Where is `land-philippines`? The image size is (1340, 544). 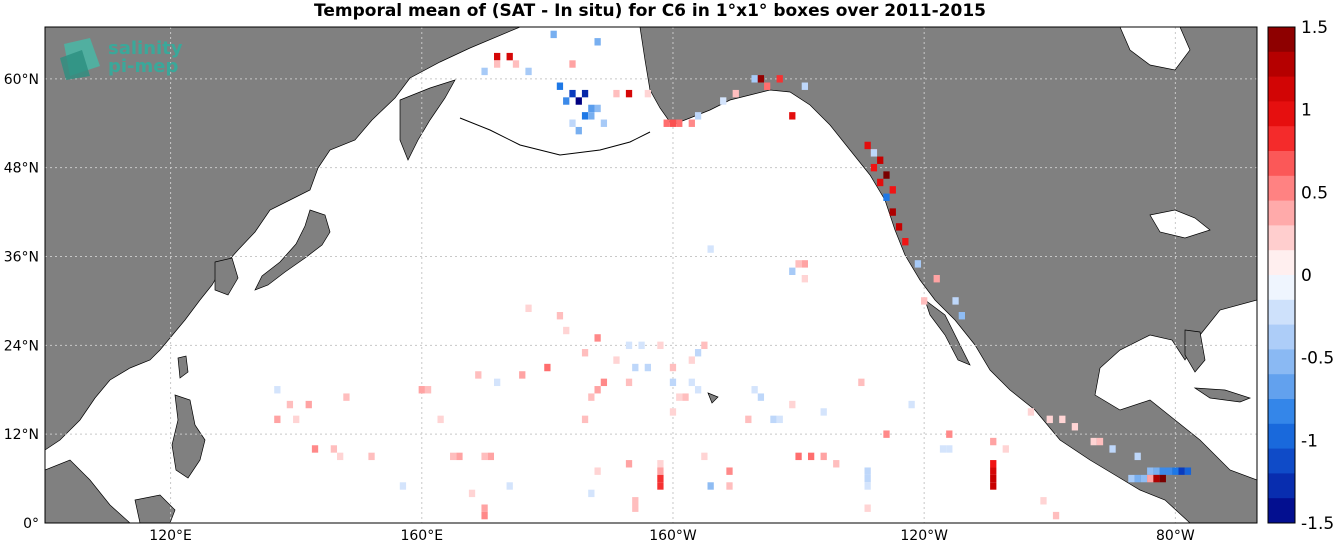 land-philippines is located at coordinates (188, 436).